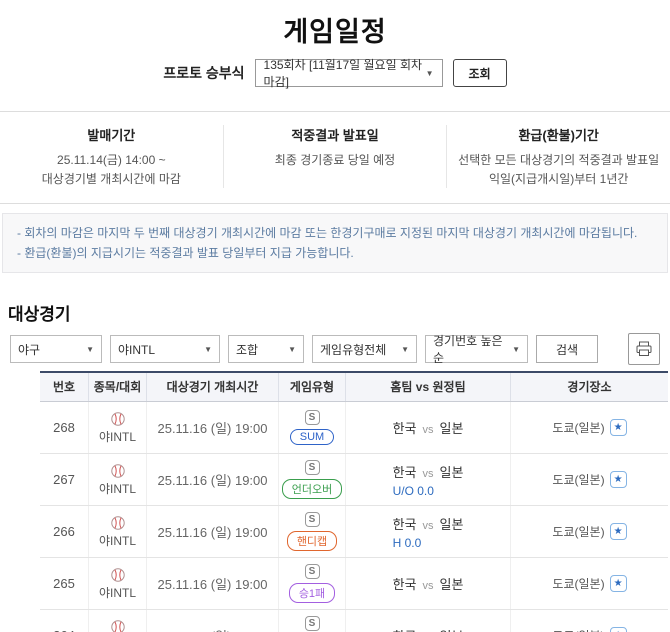 The width and height of the screenshot is (670, 632). What do you see at coordinates (427, 387) in the screenshot?
I see `col-header-teams: 홈팀 vs 원정팀` at bounding box center [427, 387].